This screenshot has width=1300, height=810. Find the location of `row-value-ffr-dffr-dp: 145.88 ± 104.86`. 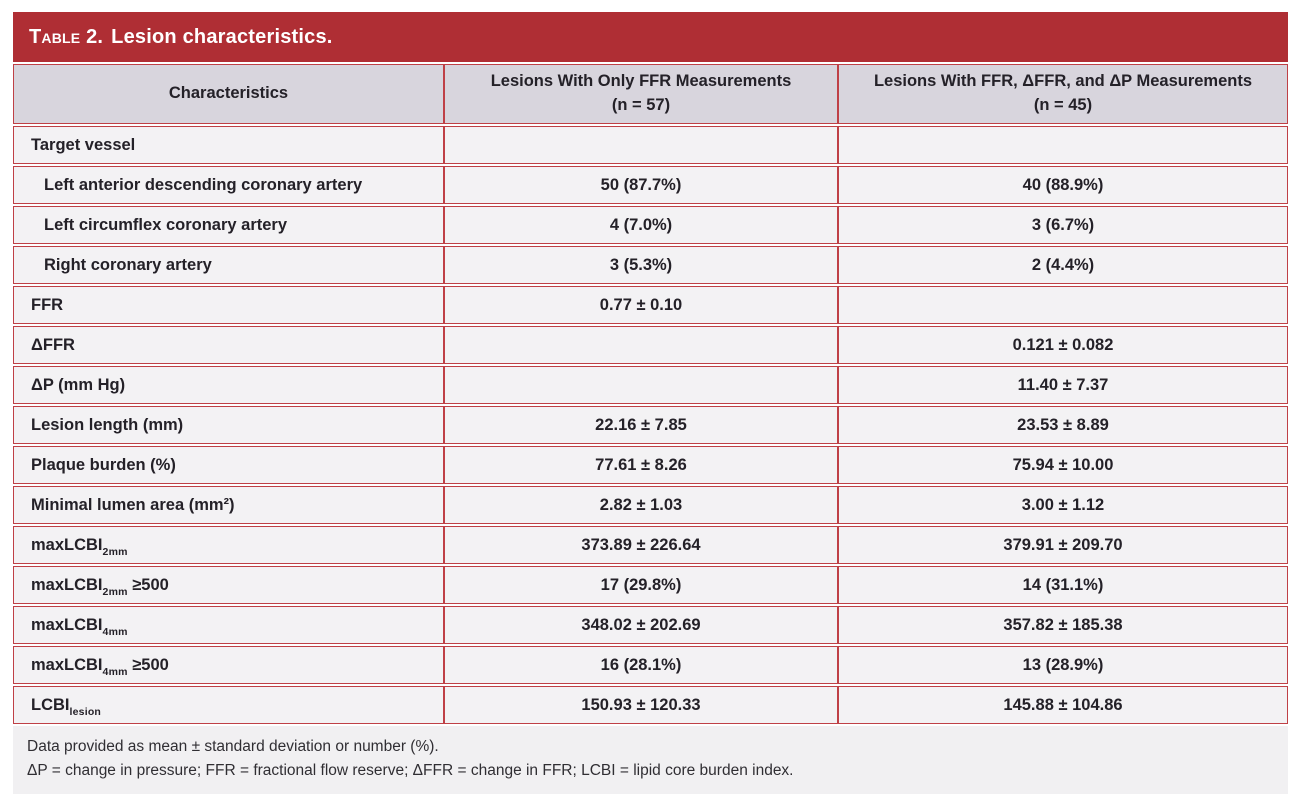

row-value-ffr-dffr-dp: 145.88 ± 104.86 is located at coordinates (1062, 705).